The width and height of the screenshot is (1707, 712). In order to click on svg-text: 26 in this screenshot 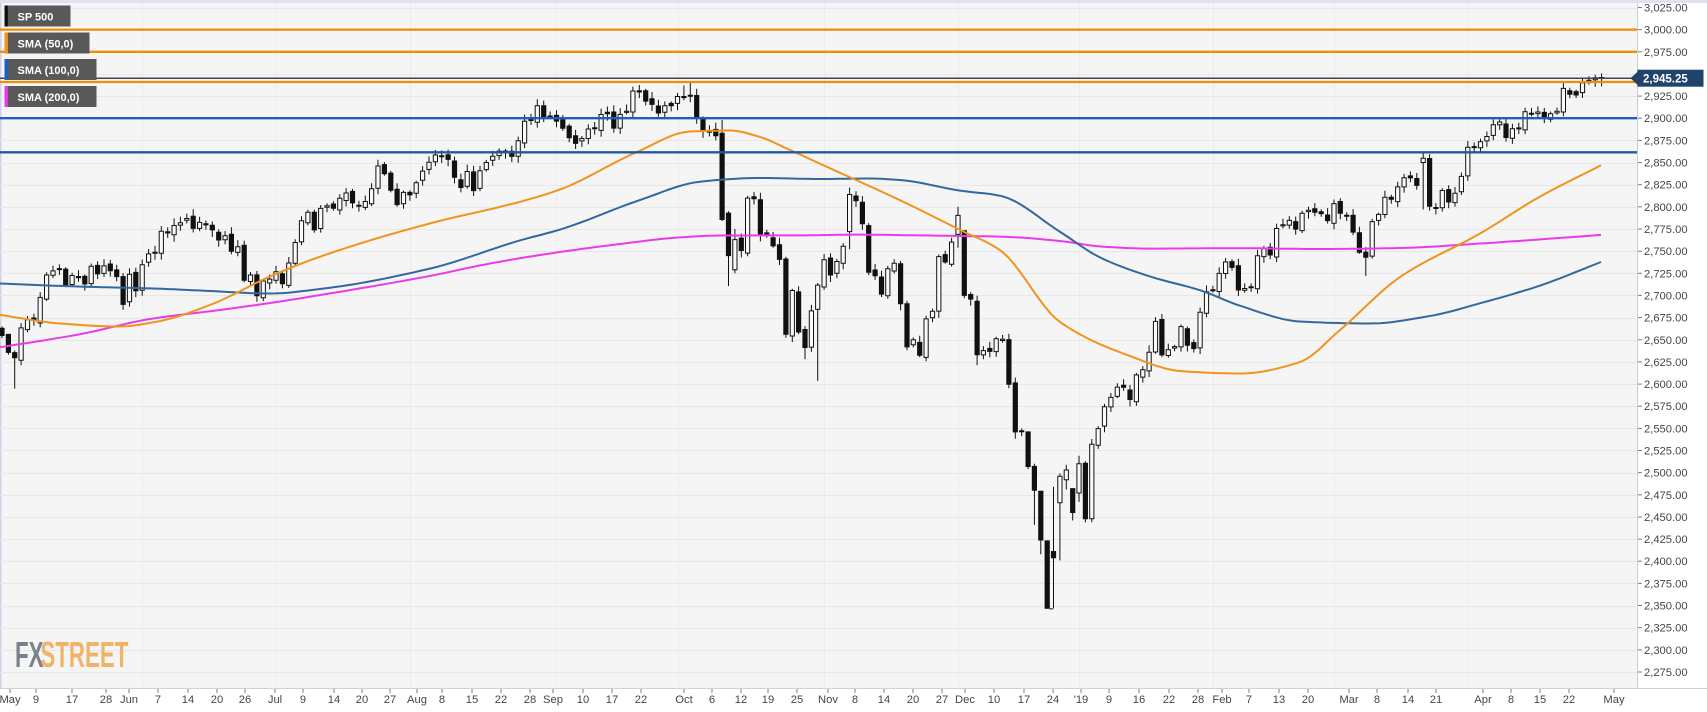, I will do `click(245, 700)`.